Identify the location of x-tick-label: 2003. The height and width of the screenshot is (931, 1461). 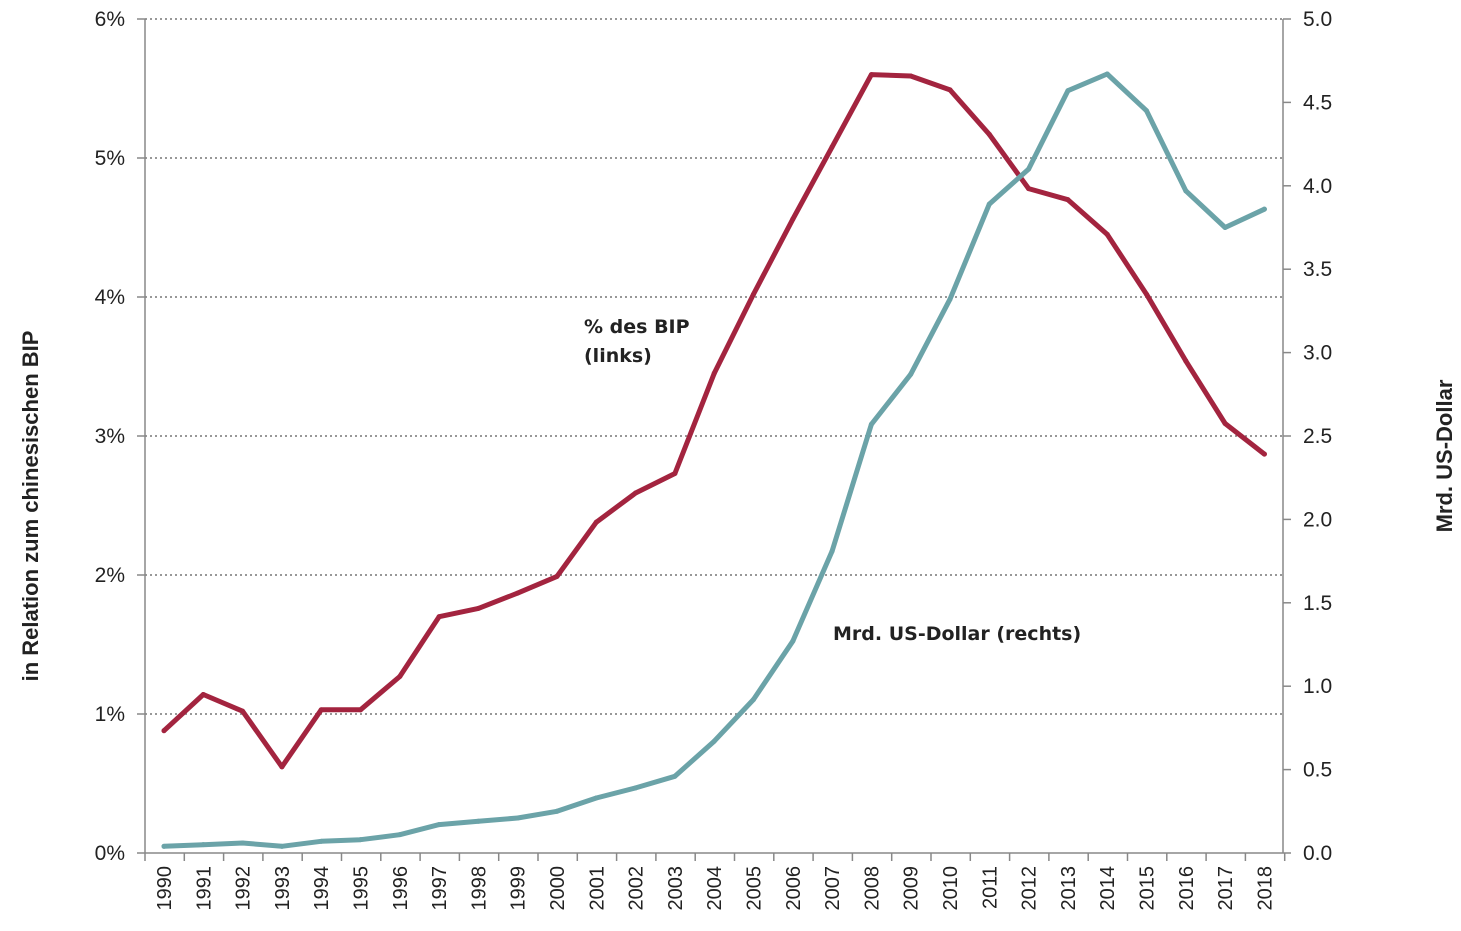
(676, 888).